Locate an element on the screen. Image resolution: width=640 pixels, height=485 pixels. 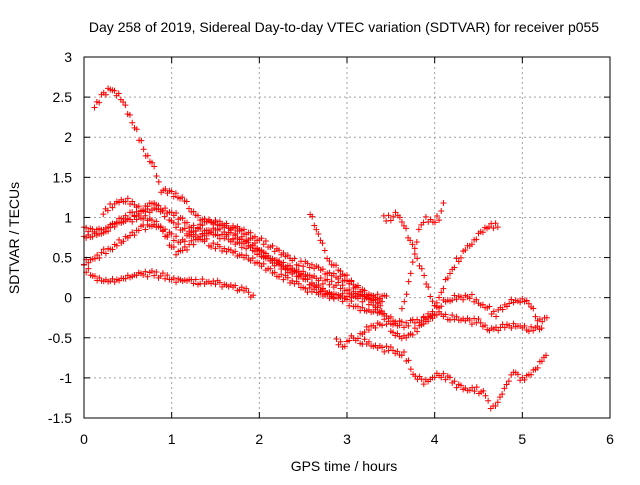
x-axis-label: GPS time / hours is located at coordinates (344, 466).